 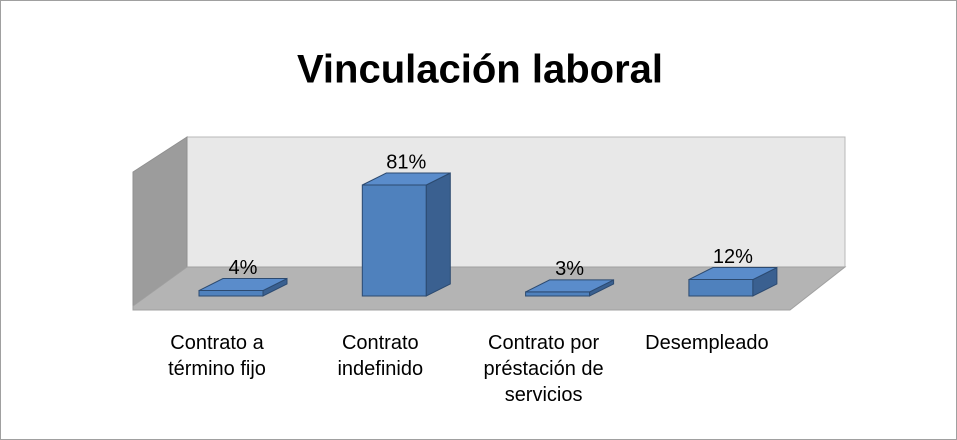 I want to click on data-label: 3%, so click(x=569, y=269).